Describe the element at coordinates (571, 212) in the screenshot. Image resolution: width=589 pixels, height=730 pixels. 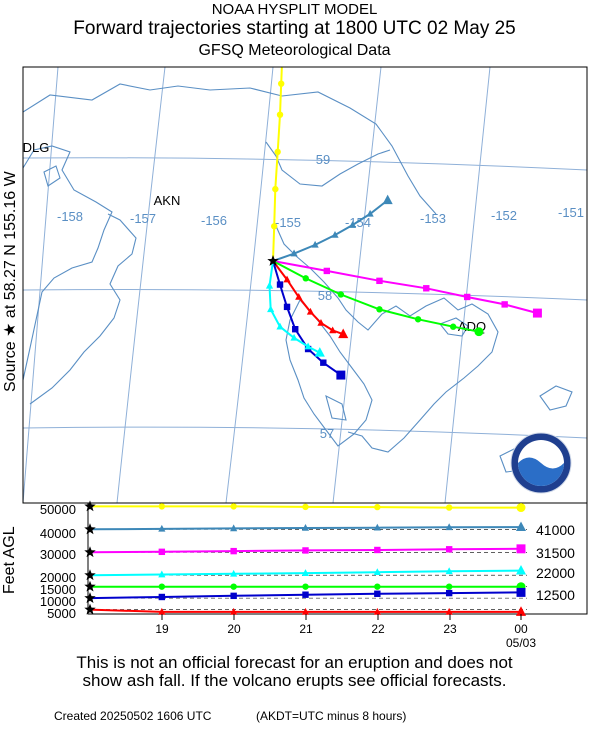
I see `longitude-label: -151` at that location.